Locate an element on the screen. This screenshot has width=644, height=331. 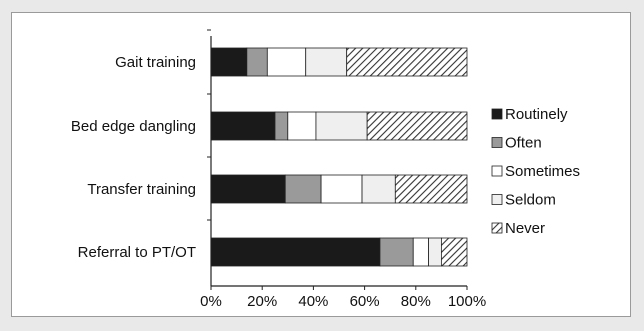
legend: Routinely Often Sometimes Seldom Never is located at coordinates (535, 171).